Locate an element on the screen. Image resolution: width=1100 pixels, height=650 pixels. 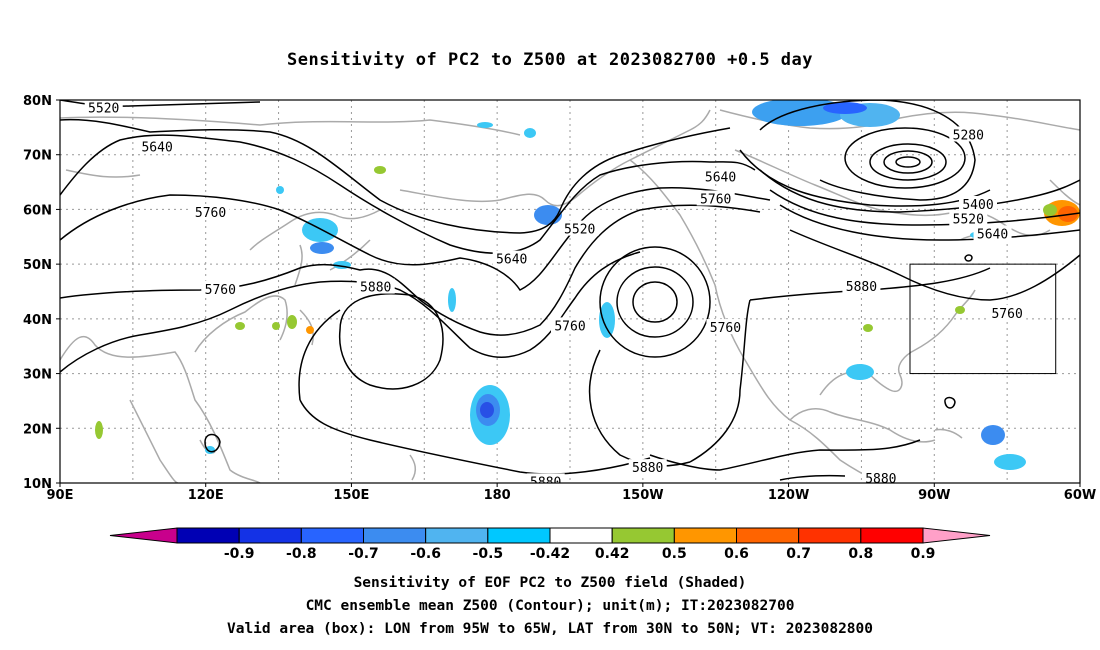
lon-tick-label: 150E is located at coordinates (351, 495).